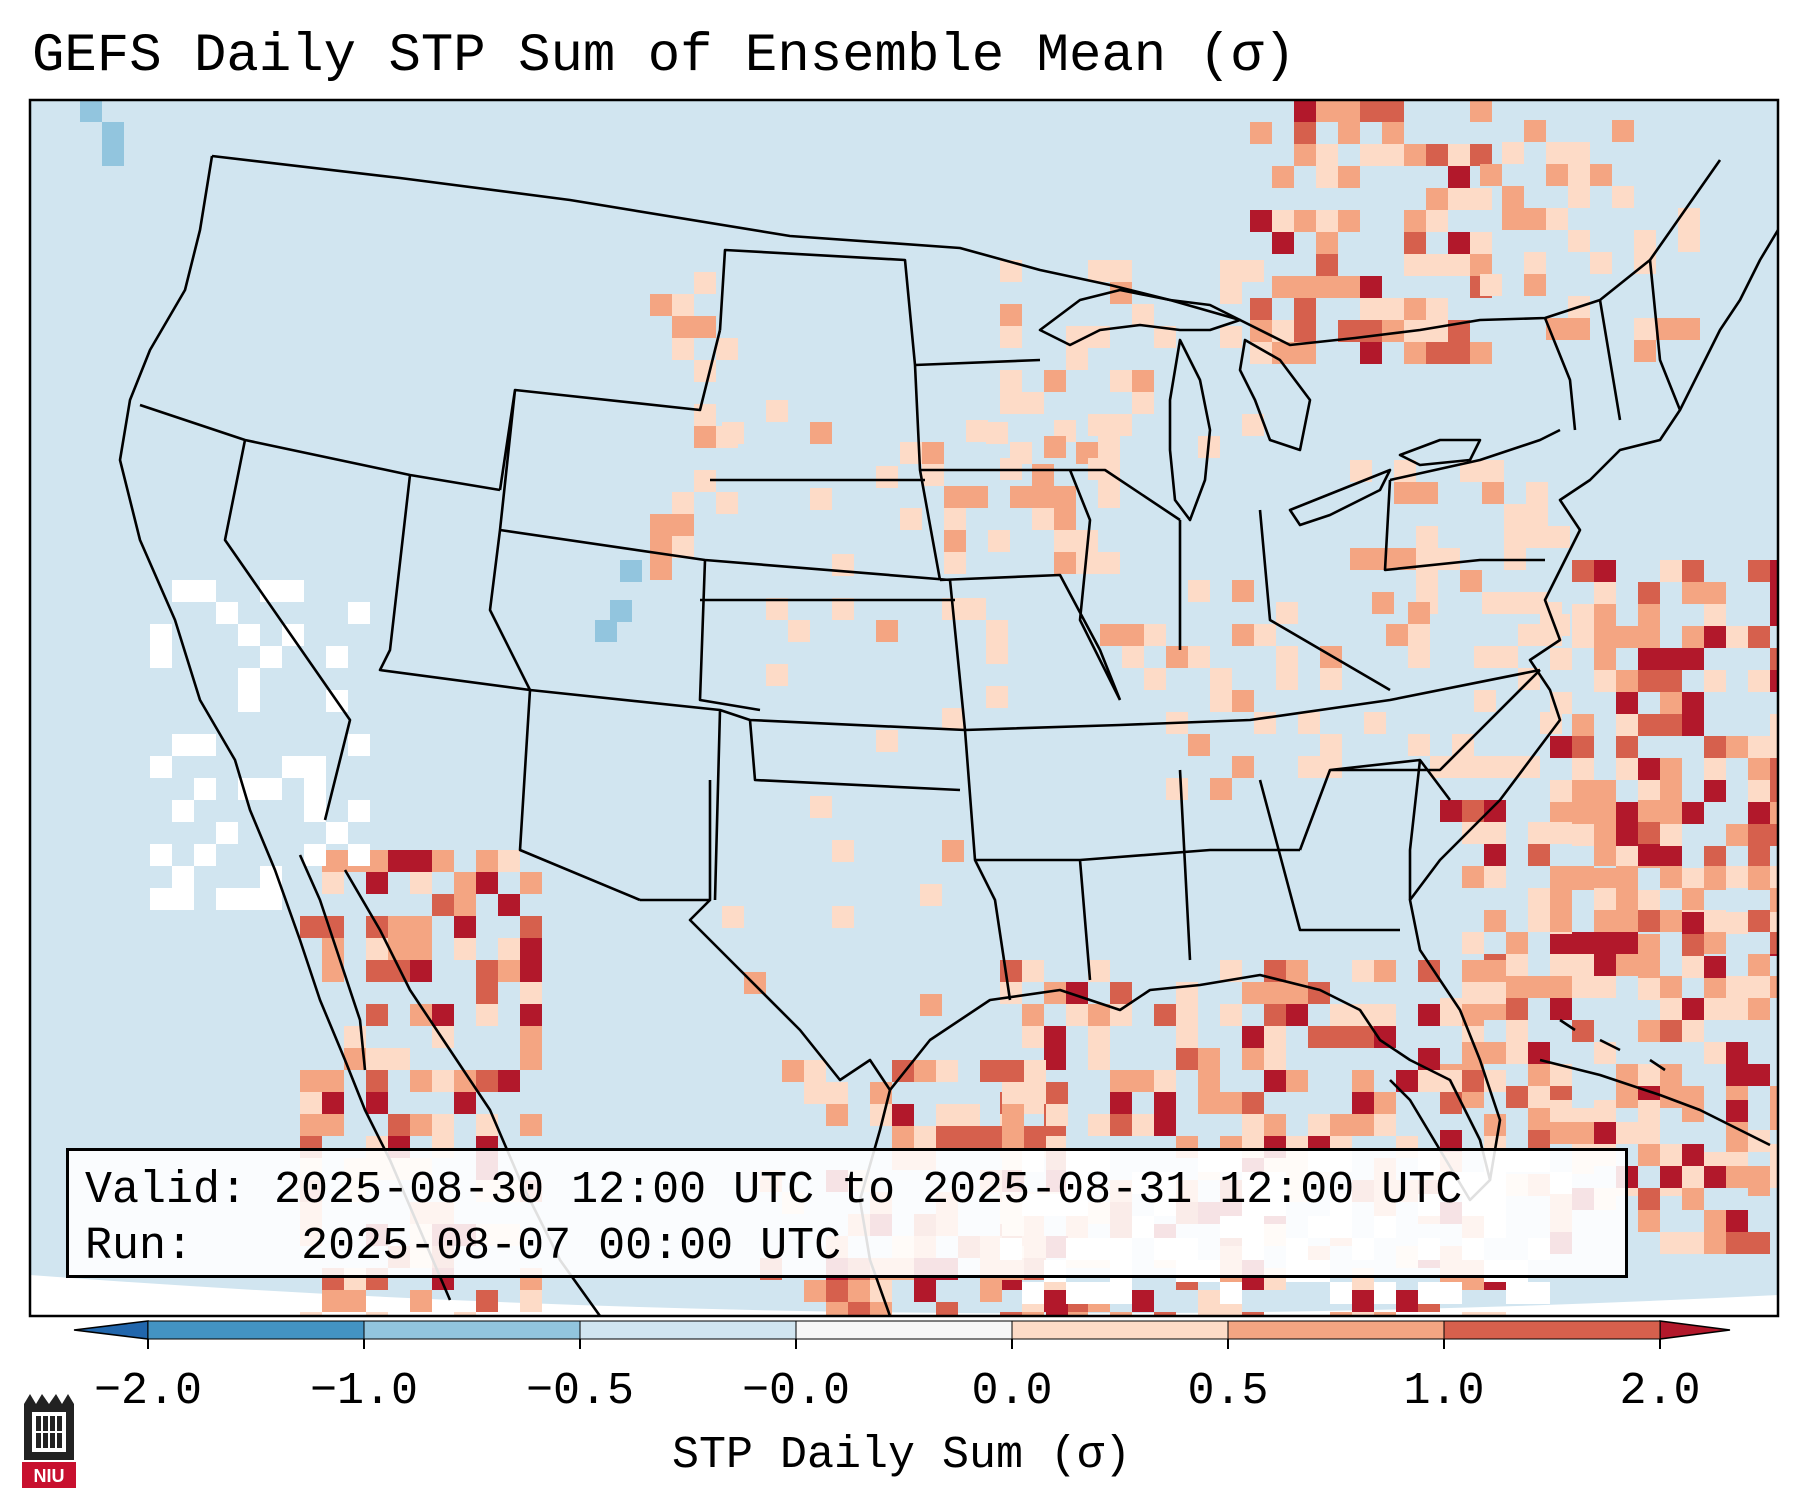  What do you see at coordinates (580, 1391) in the screenshot?
I see `colorbar-tick-label: −0.5` at bounding box center [580, 1391].